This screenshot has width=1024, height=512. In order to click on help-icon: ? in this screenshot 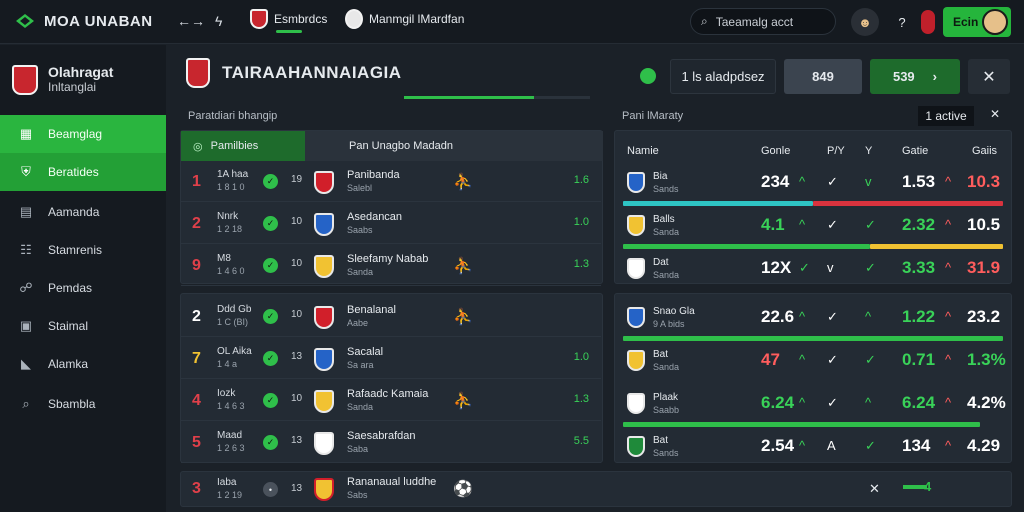, I will do `click(902, 22)`.